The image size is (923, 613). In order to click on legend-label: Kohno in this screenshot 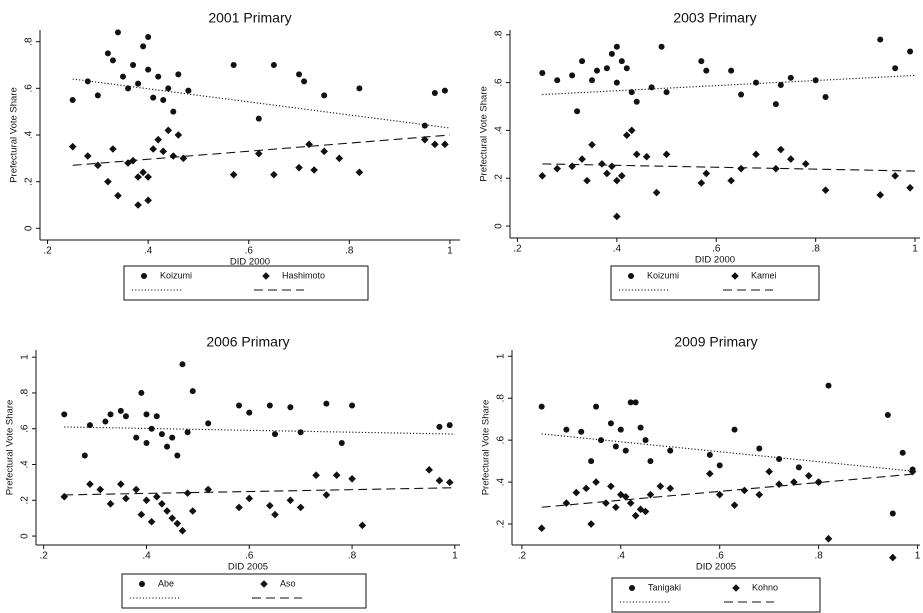, I will do `click(765, 587)`.